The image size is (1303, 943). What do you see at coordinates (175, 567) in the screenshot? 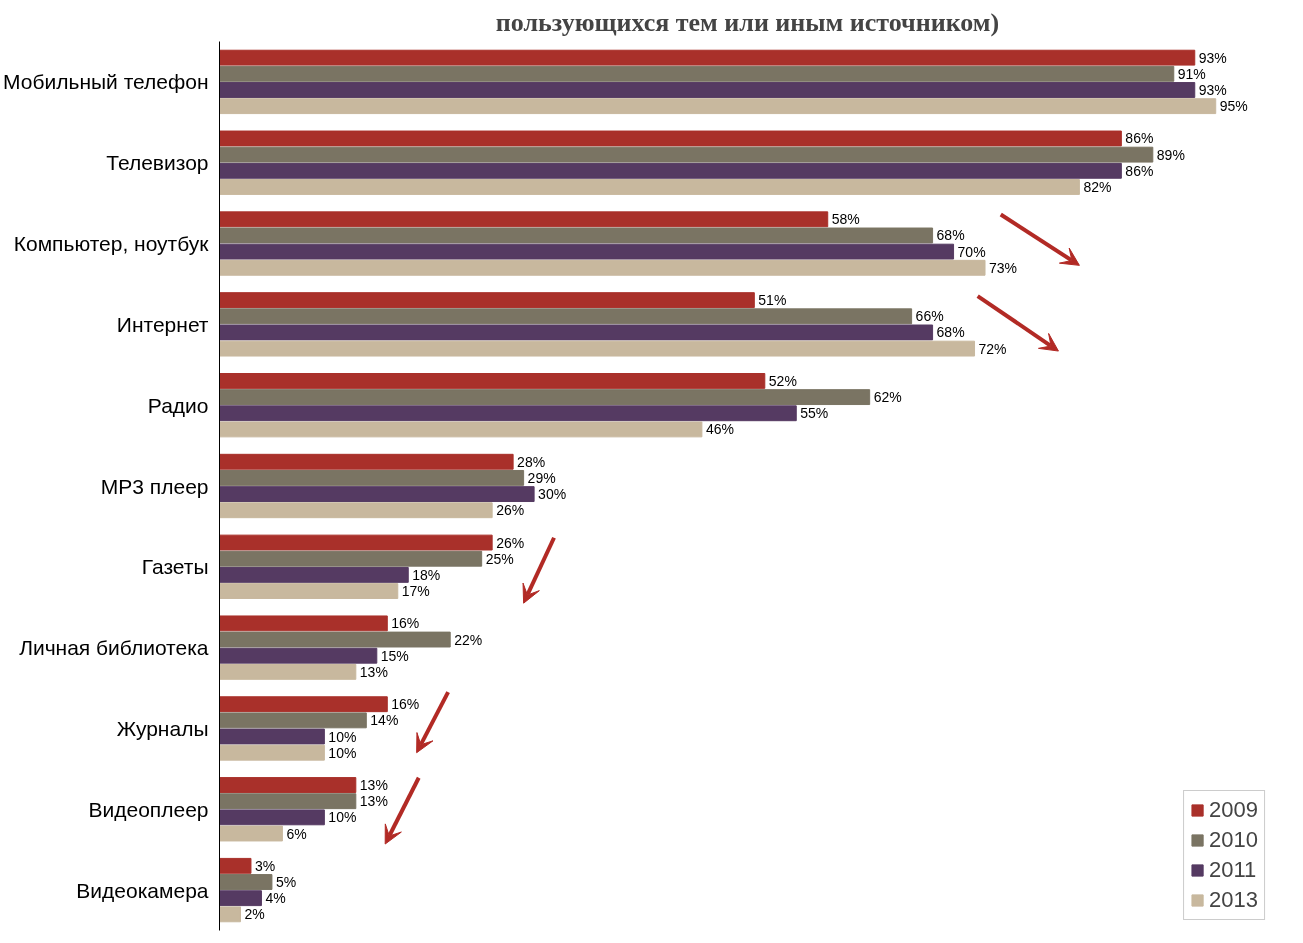
I see `y-tick-label: Газеты` at bounding box center [175, 567].